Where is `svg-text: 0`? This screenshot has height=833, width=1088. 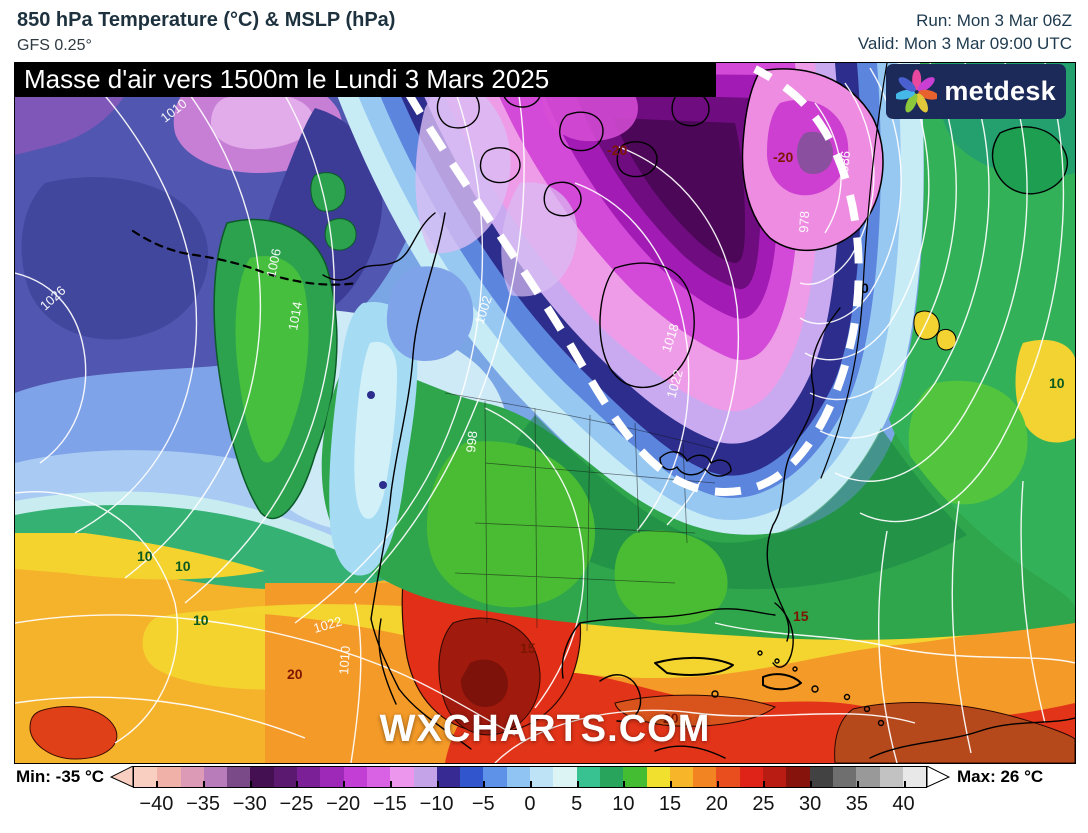
svg-text: 0 is located at coordinates (865, 288).